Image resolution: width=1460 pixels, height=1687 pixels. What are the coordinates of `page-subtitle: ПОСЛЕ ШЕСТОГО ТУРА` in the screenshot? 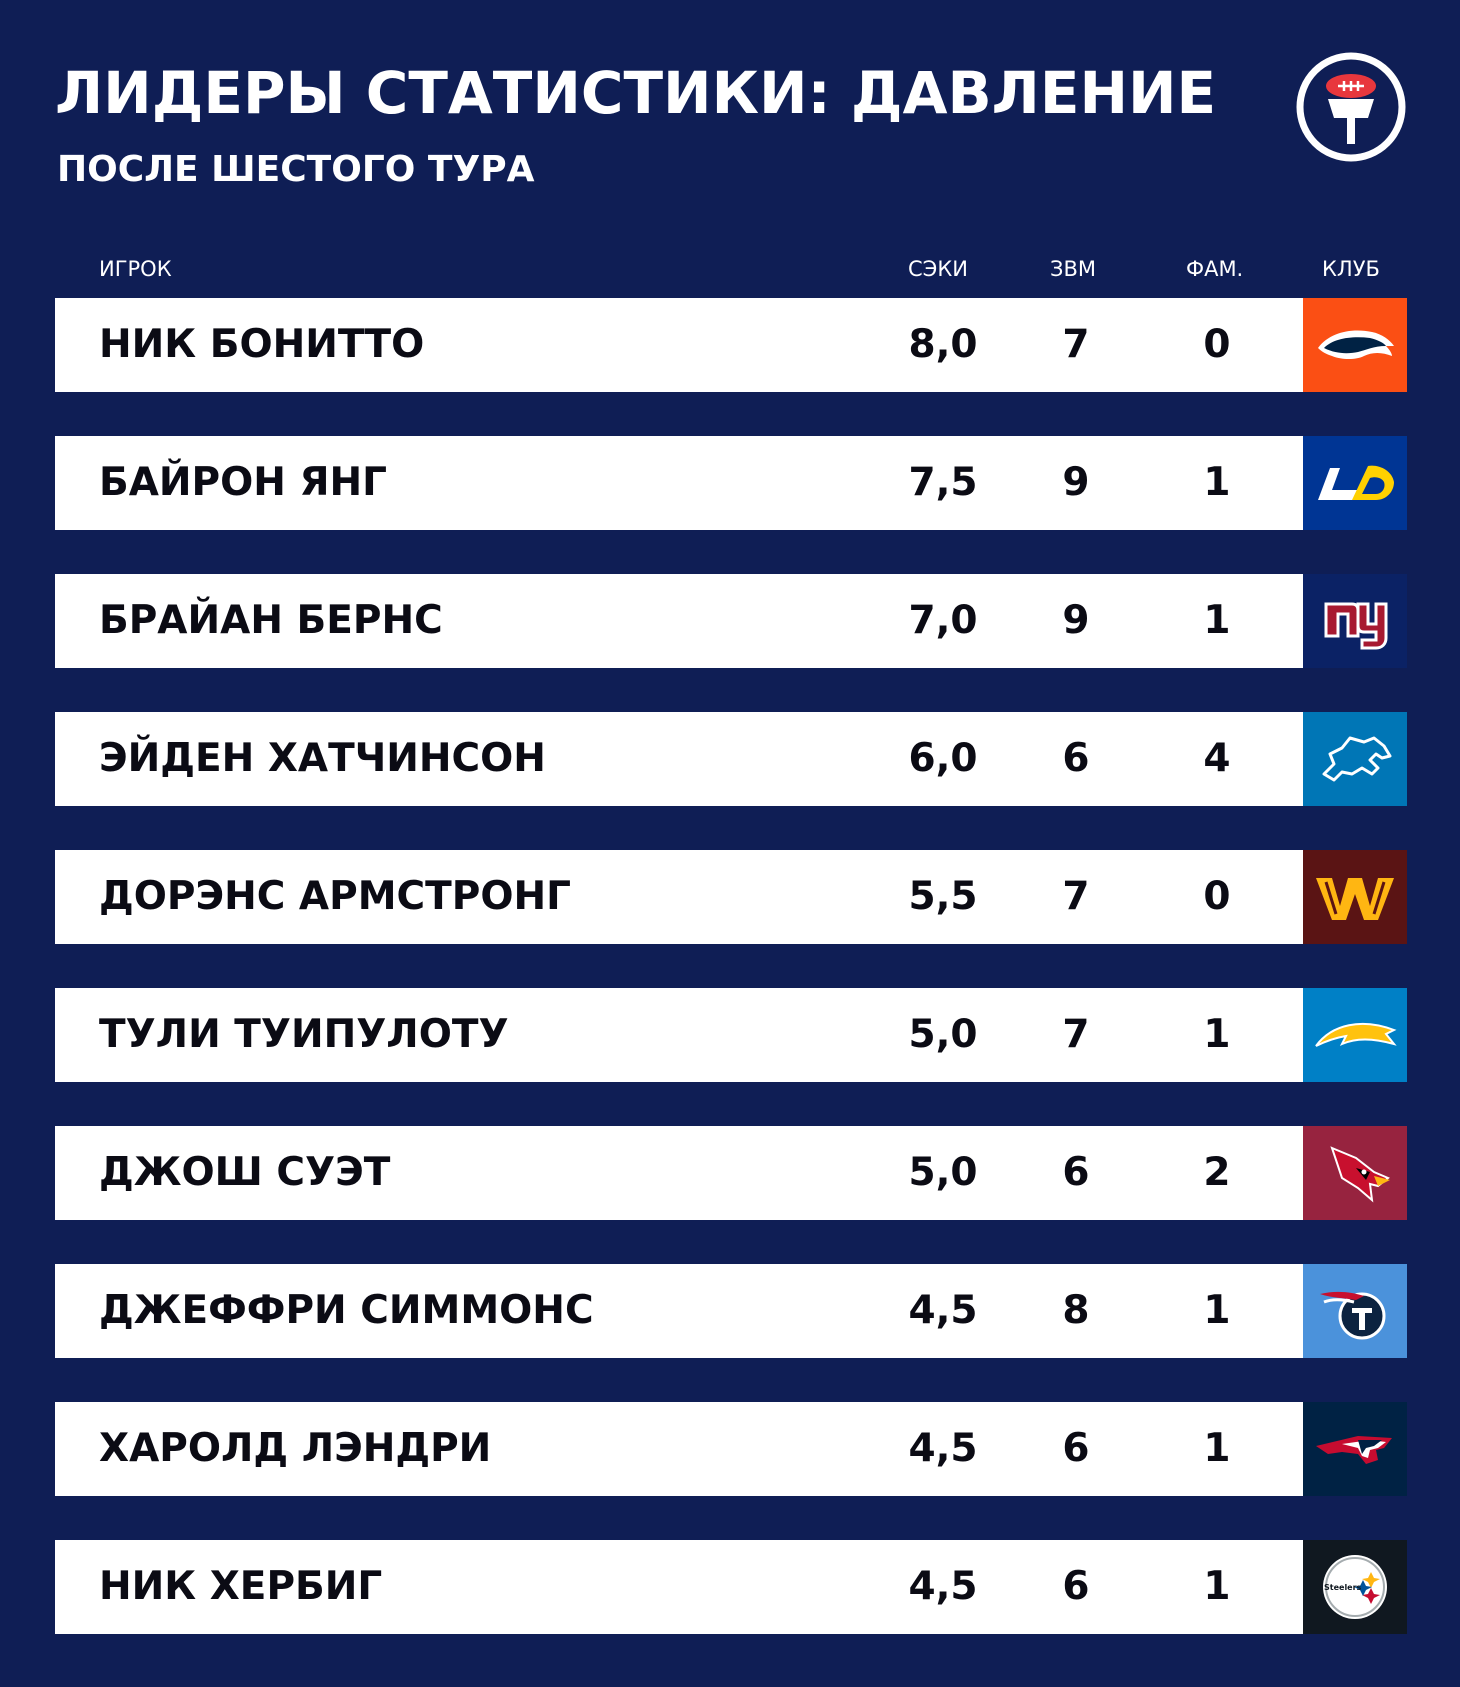 It's located at (296, 169).